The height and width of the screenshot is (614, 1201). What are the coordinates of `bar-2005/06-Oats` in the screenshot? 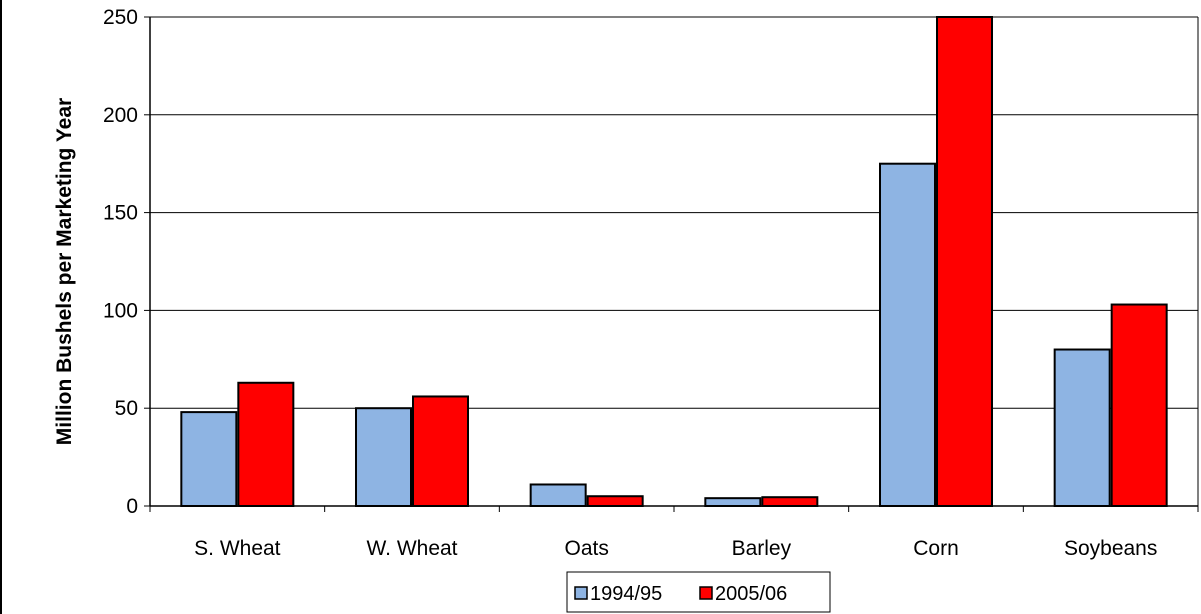 It's located at (615, 501).